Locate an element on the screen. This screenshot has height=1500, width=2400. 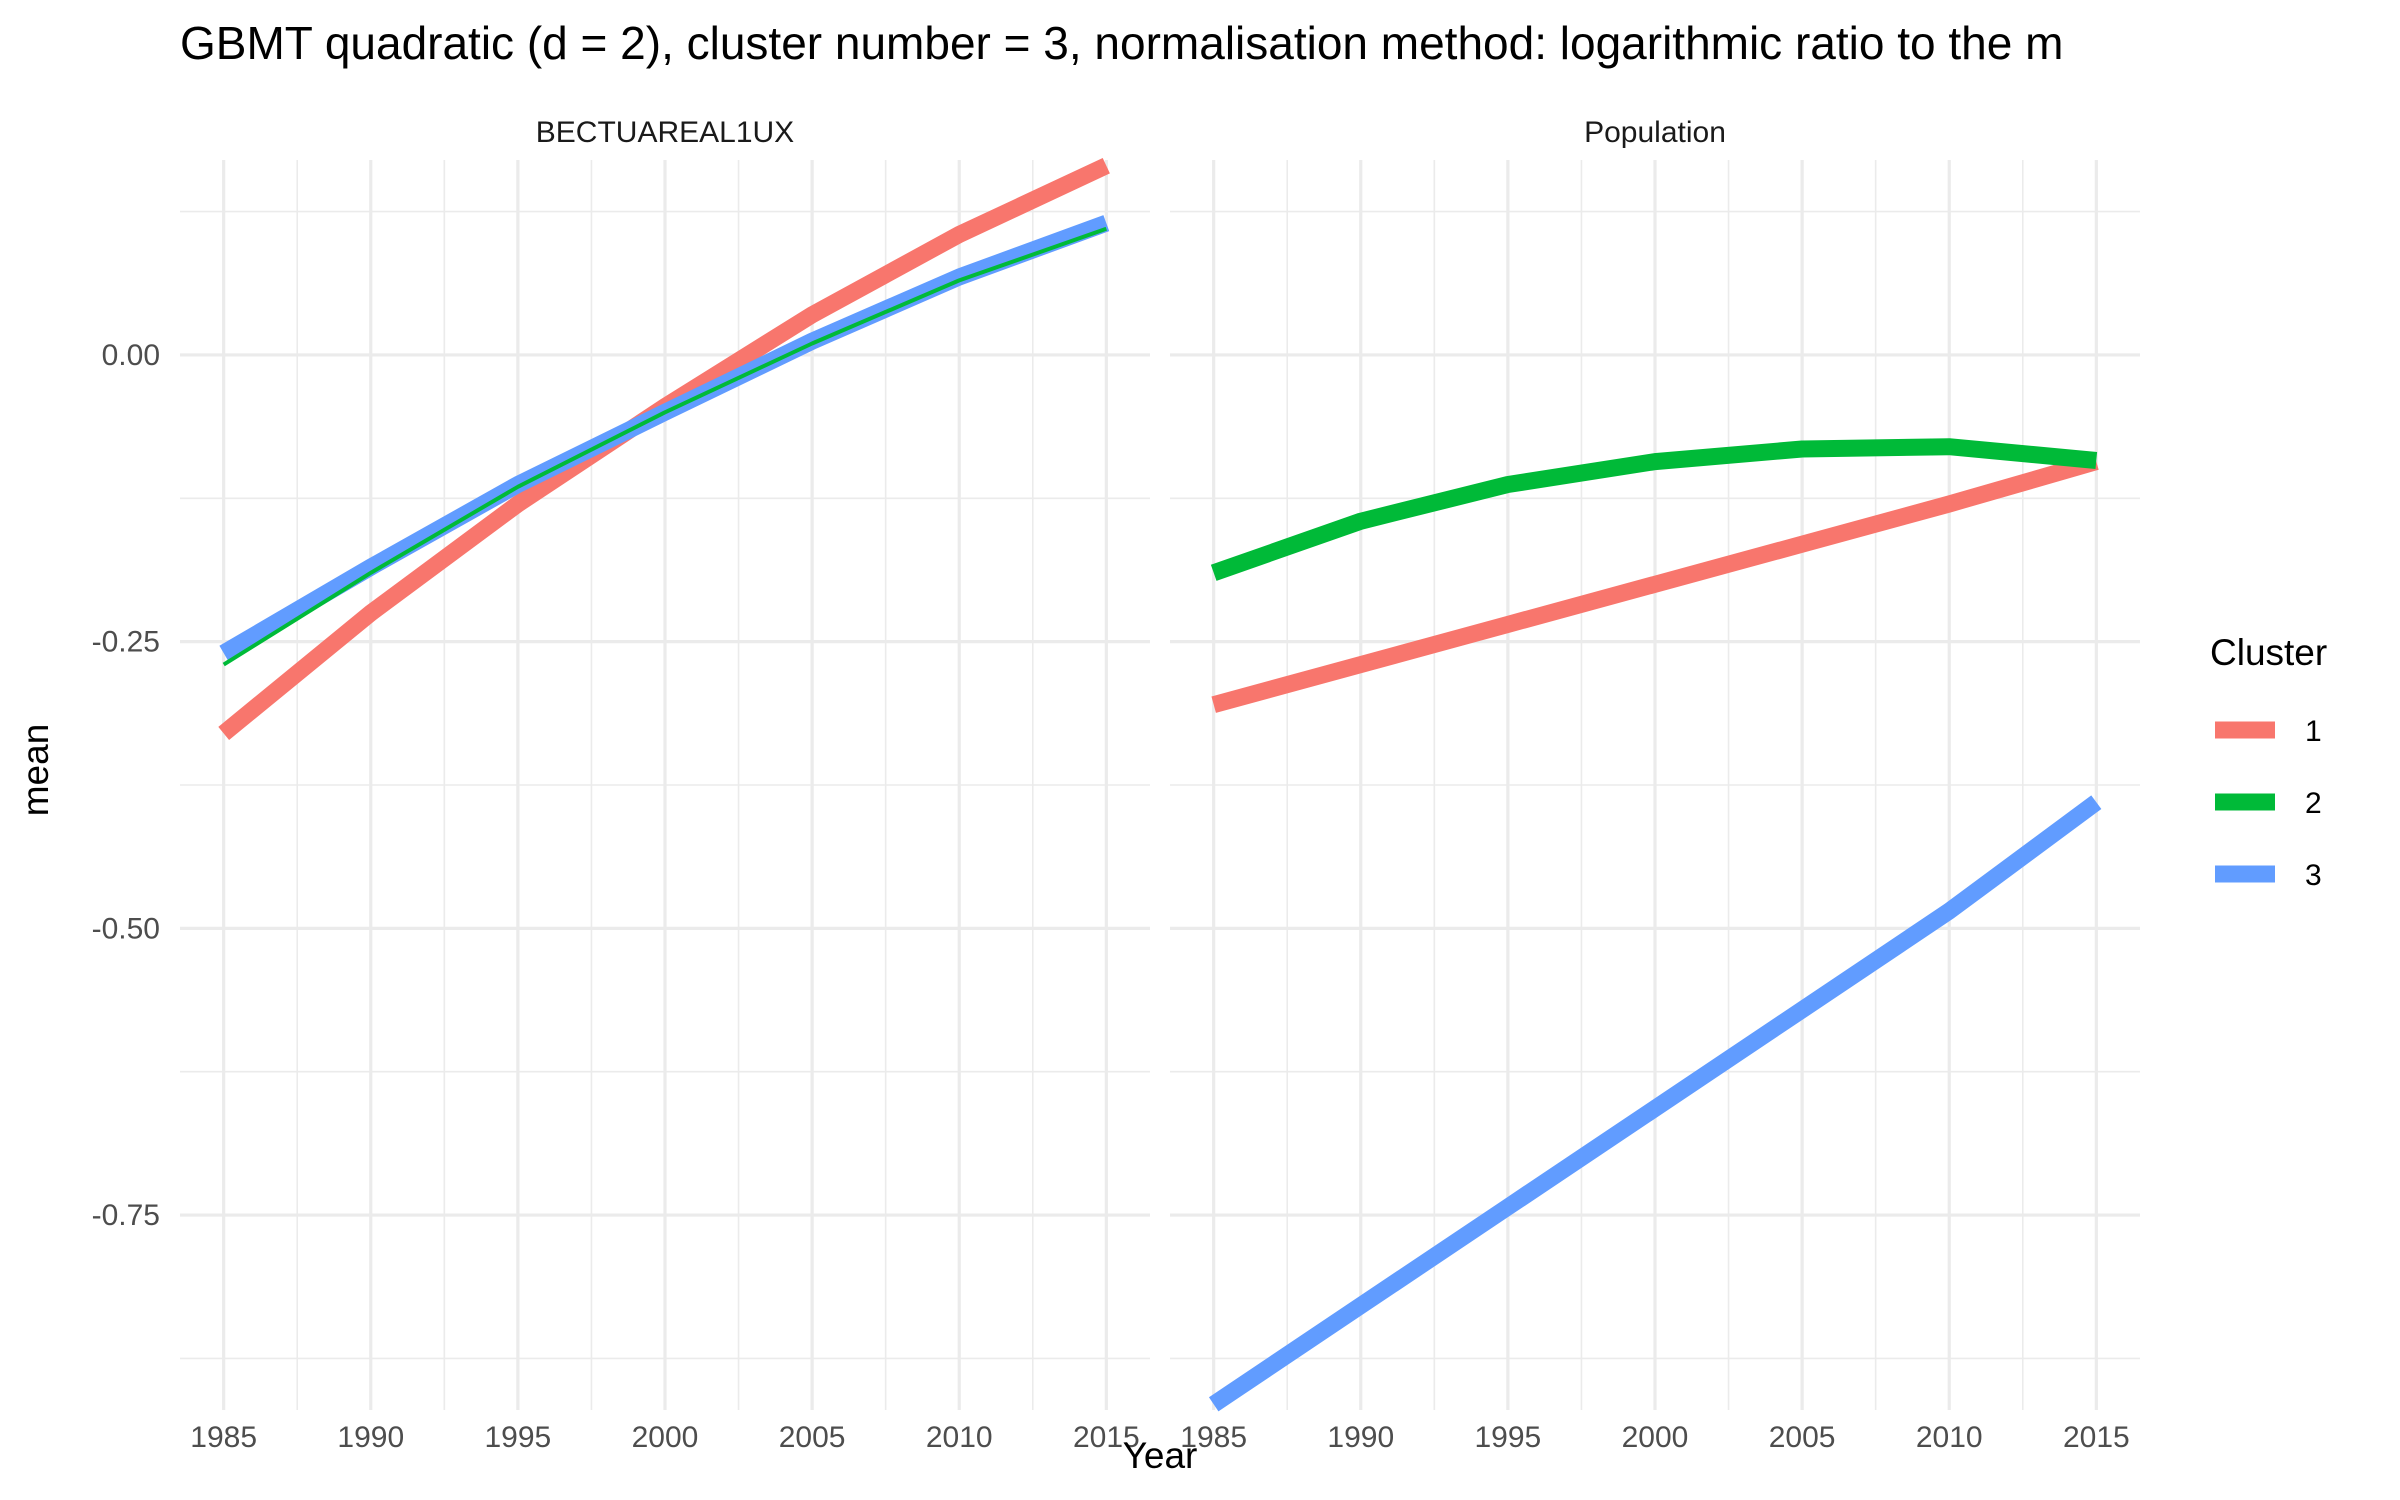
y-tick-label: -0.75 is located at coordinates (126, 1215).